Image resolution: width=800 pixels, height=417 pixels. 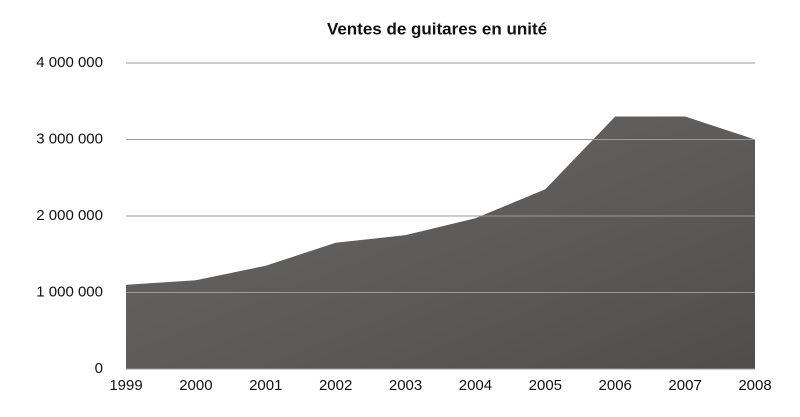 I want to click on y-tick-label: 1 000 000, so click(x=69, y=291).